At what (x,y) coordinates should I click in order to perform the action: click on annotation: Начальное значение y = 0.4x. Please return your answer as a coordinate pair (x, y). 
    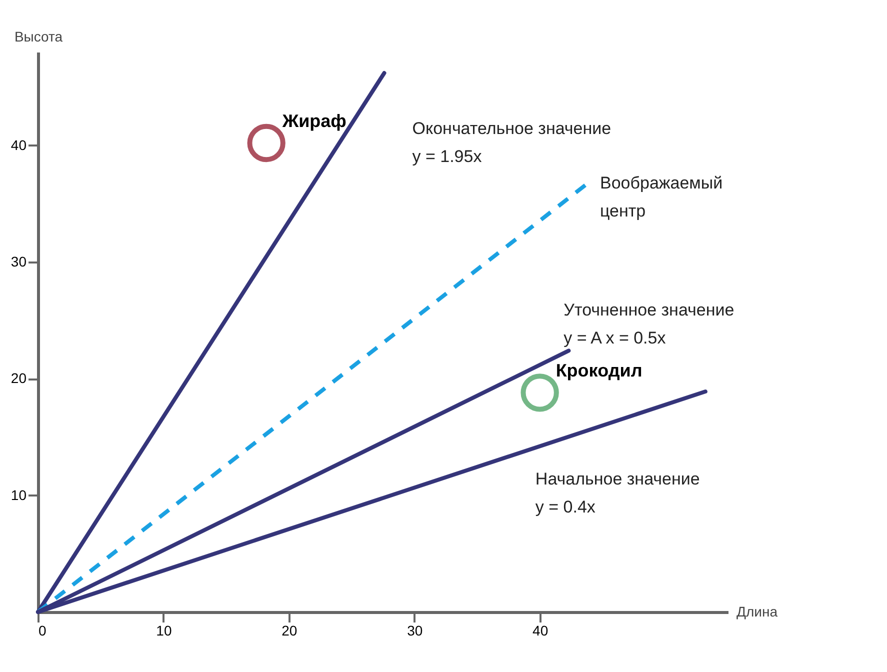
    Looking at the image, I should click on (617, 493).